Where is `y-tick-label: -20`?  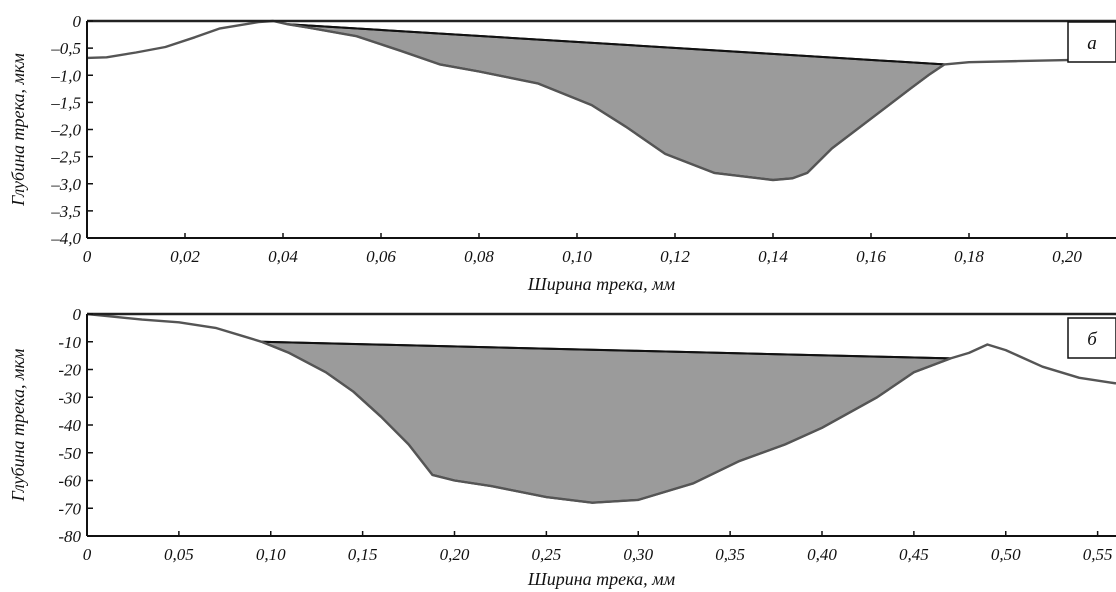 y-tick-label: -20 is located at coordinates (69, 370).